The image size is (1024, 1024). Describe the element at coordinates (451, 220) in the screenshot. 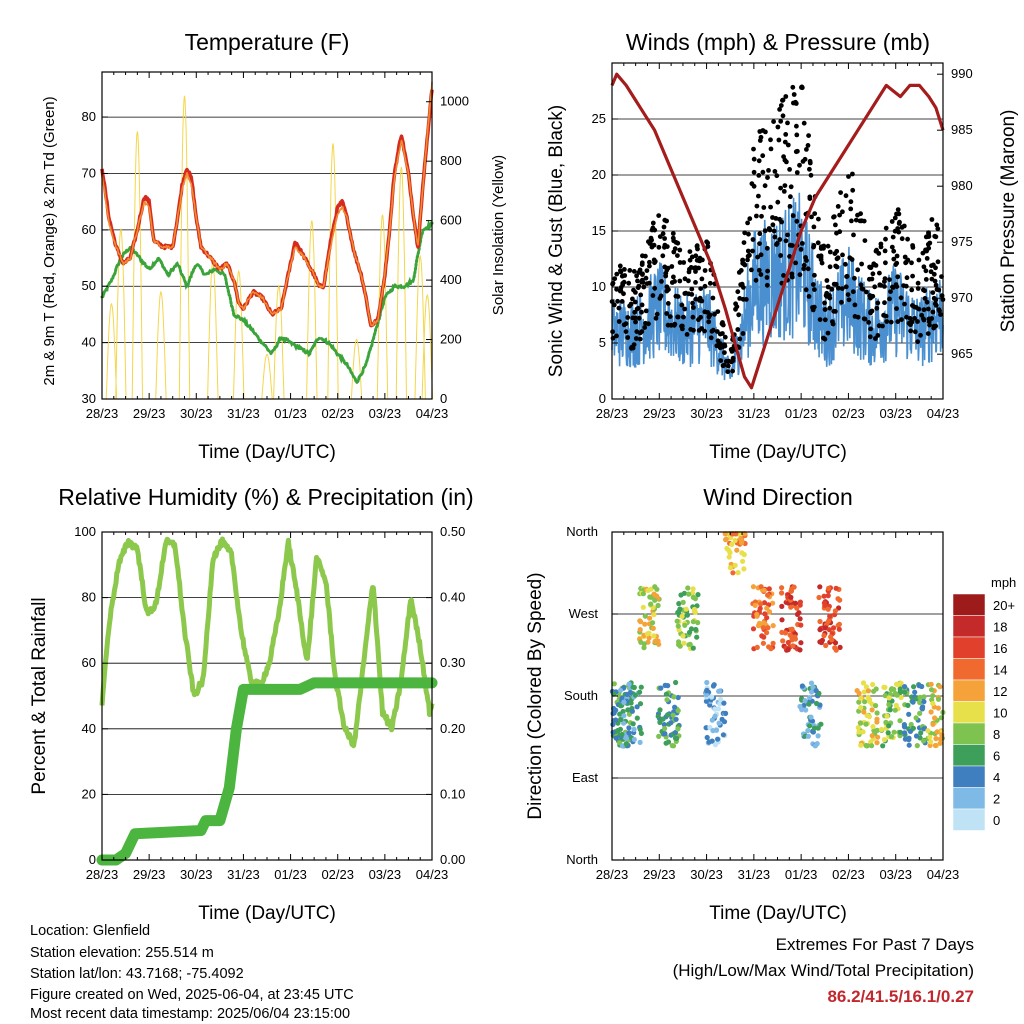

I see `y2-tick-label: 600` at that location.